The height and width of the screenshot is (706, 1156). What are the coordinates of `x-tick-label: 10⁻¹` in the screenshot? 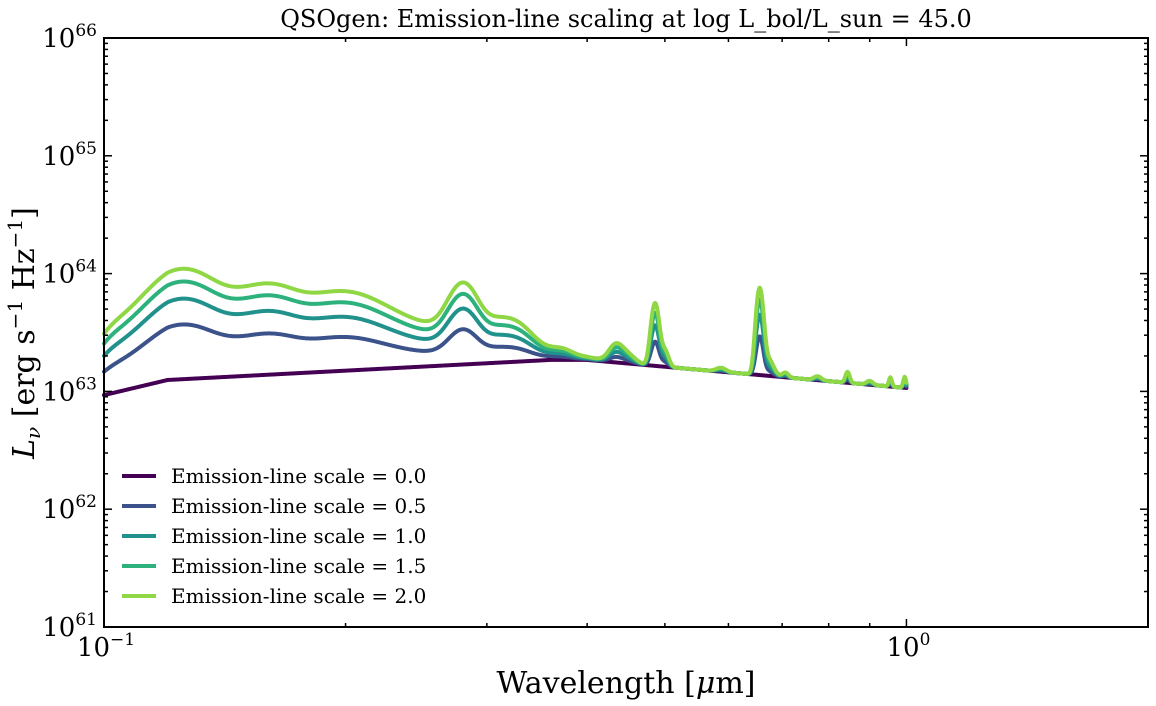 It's located at (106, 646).